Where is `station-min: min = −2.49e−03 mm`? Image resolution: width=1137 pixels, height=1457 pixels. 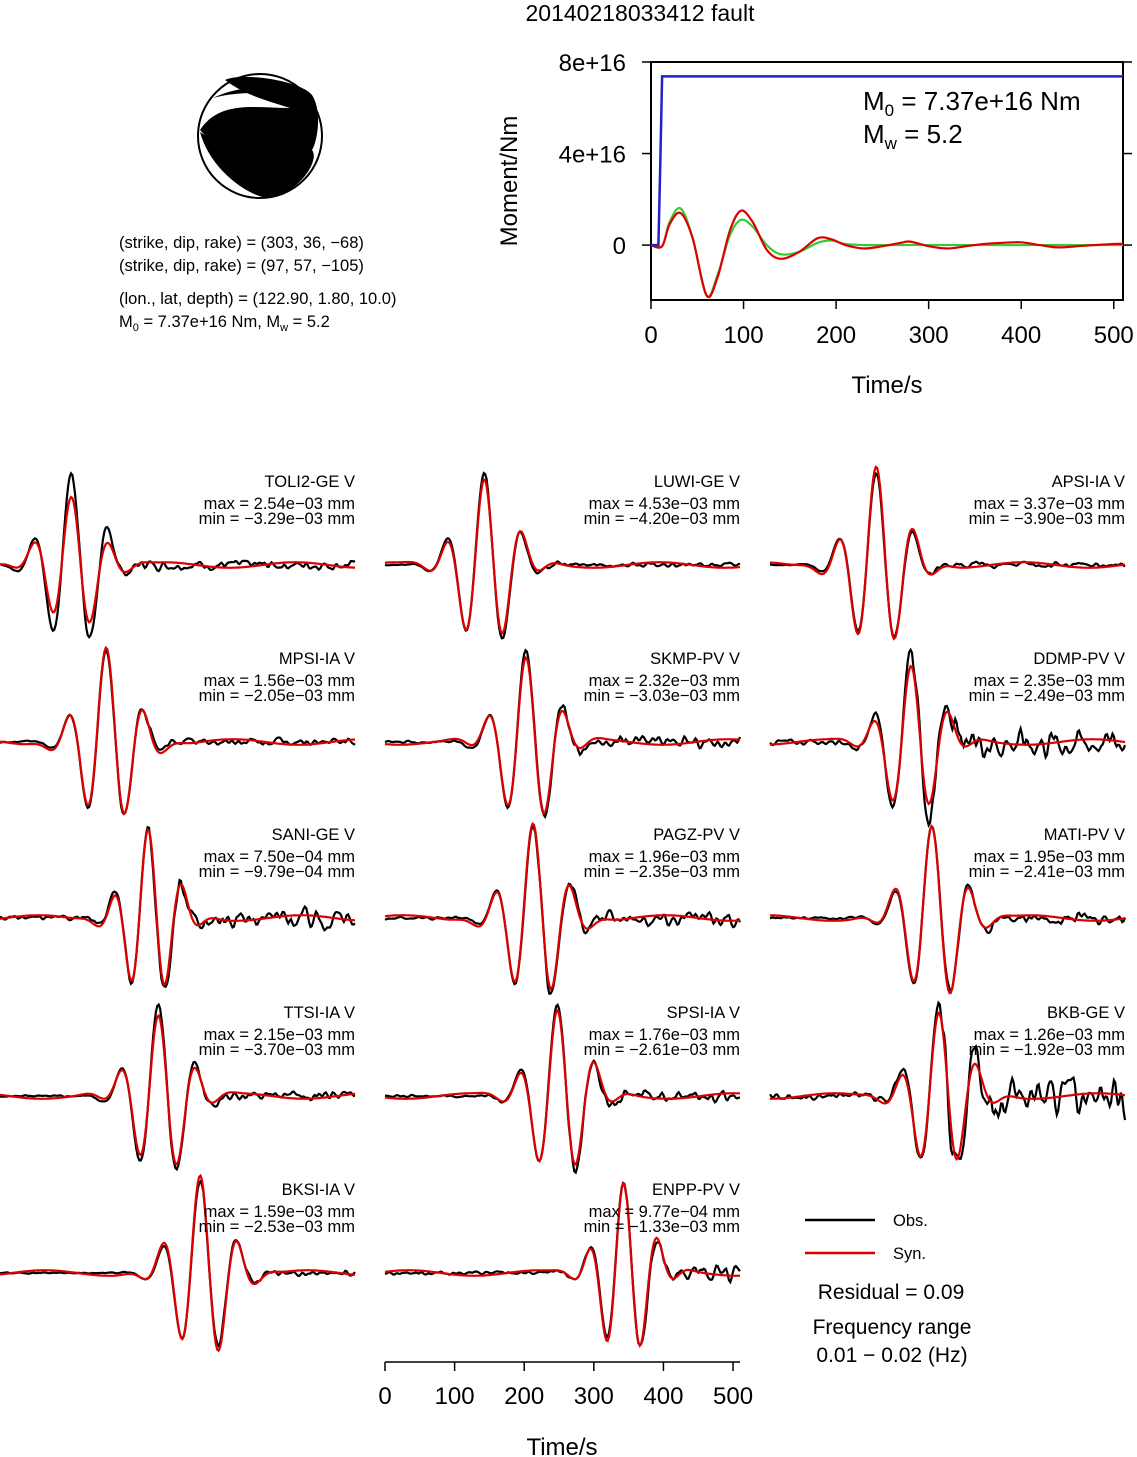
station-min: min = −2.49e−03 mm is located at coordinates (1047, 696).